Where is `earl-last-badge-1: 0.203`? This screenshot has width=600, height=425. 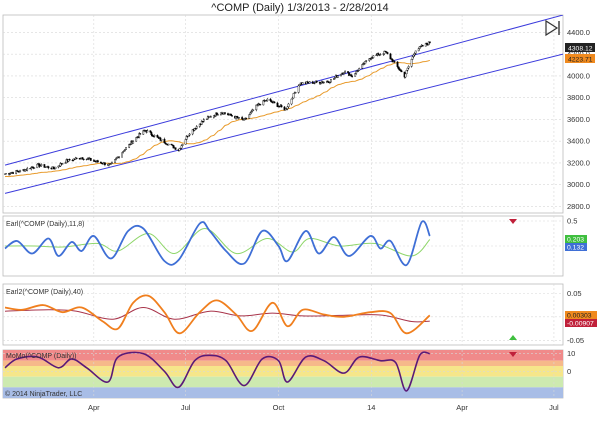 earl-last-badge-1: 0.203 is located at coordinates (576, 239).